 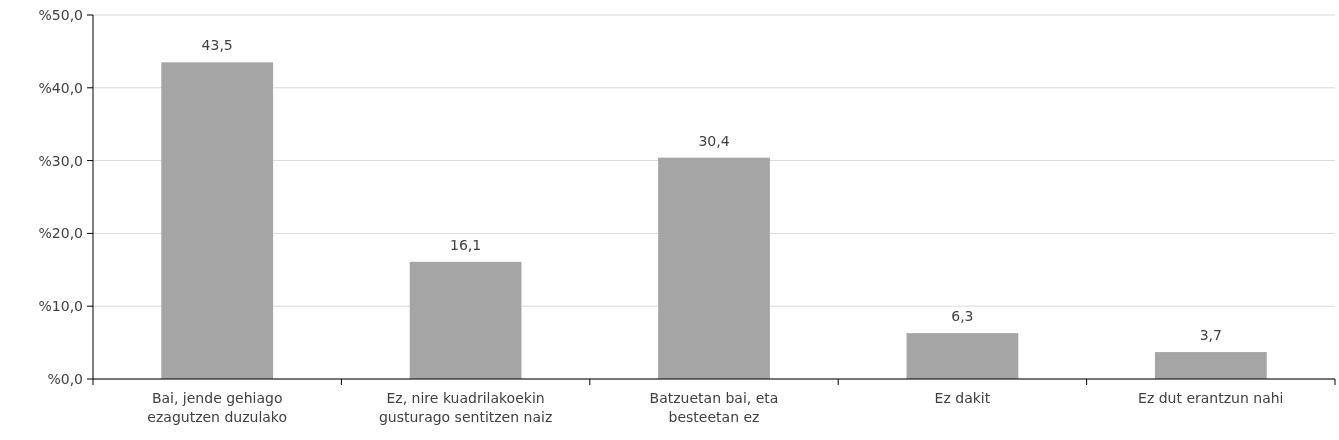 I want to click on data-label: 6,3, so click(x=962, y=316).